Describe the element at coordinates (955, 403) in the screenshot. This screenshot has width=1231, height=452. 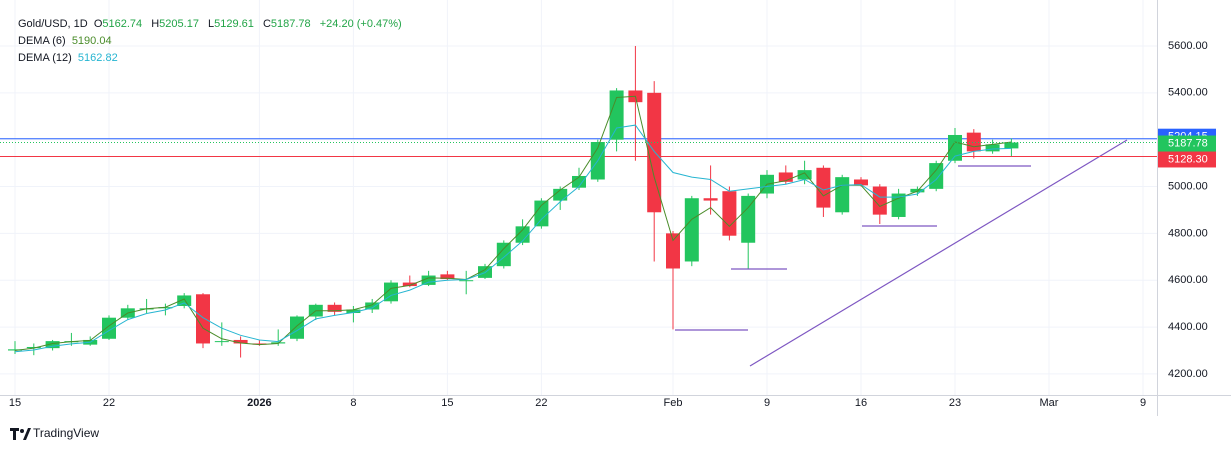
I see `x-tick-label: 23` at that location.